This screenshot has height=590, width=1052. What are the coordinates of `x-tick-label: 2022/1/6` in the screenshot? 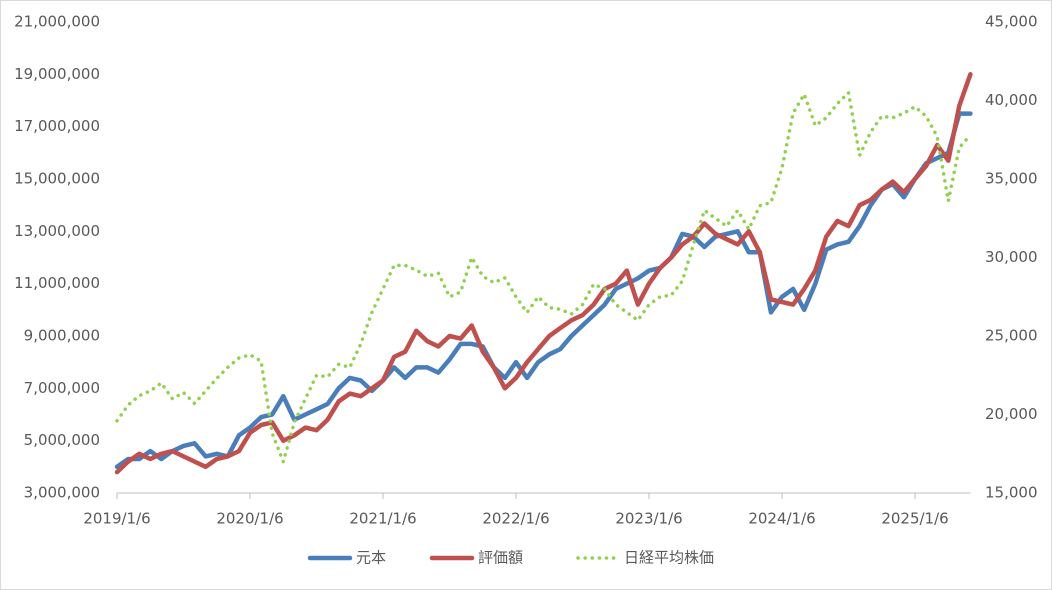 It's located at (515, 519).